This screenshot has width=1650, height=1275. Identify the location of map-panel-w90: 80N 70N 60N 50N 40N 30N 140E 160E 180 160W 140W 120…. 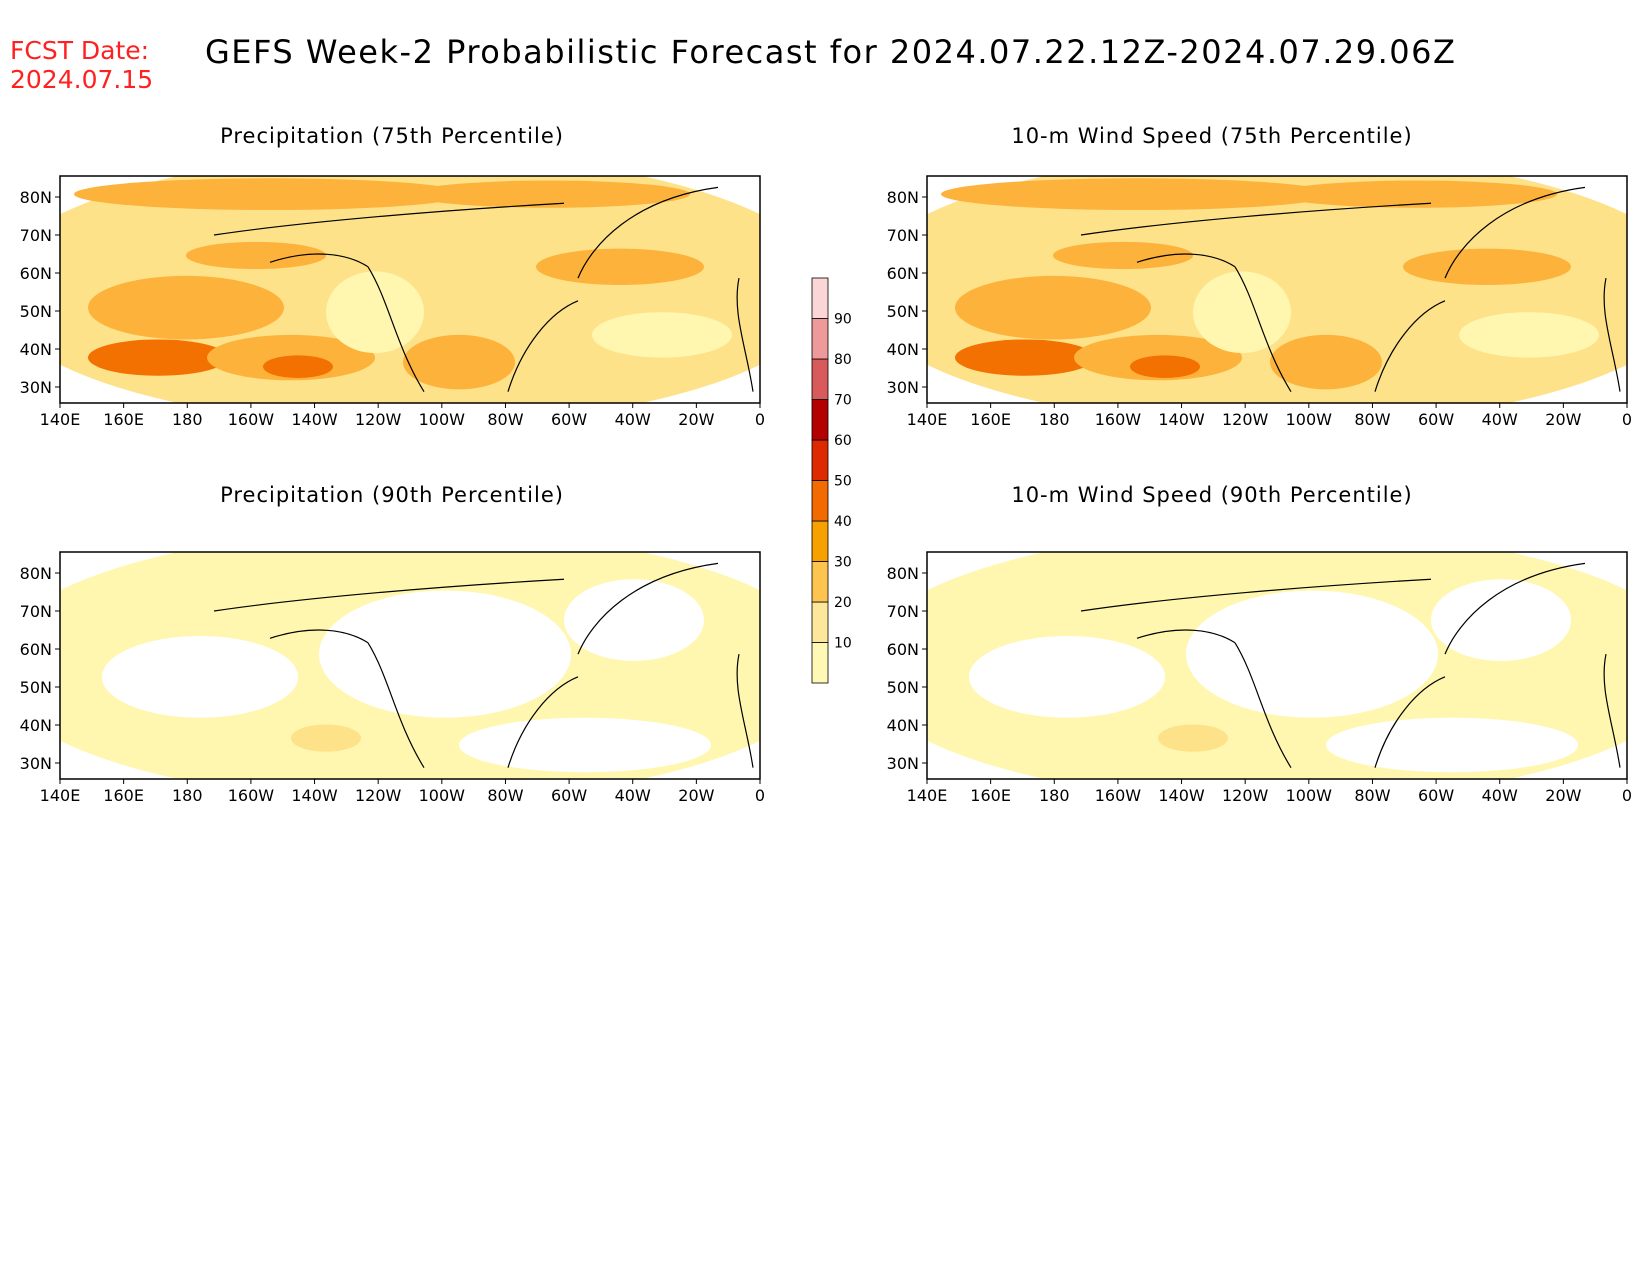
(1259, 678).